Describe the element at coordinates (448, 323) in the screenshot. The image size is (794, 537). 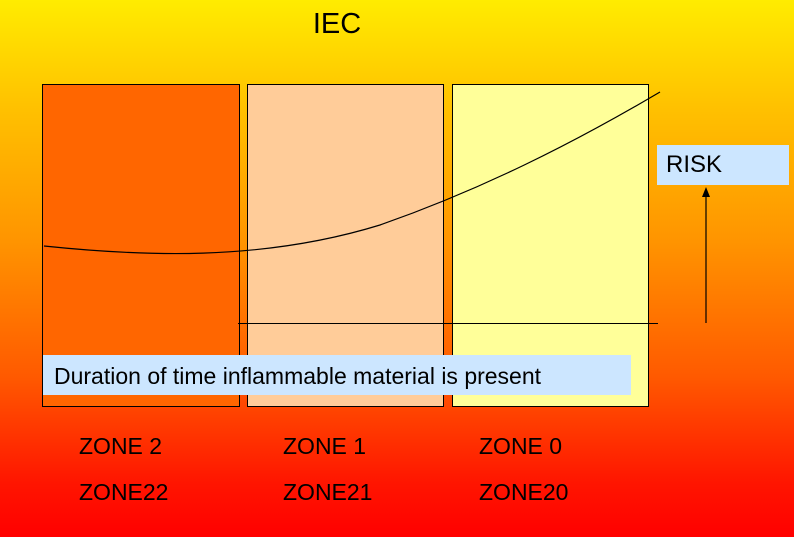
I see `time-axis-line` at that location.